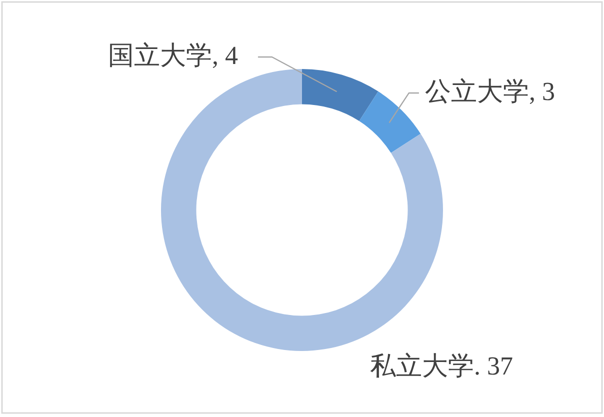 This screenshot has width=604, height=417. I want to click on data-label: , 3, so click(541, 91).